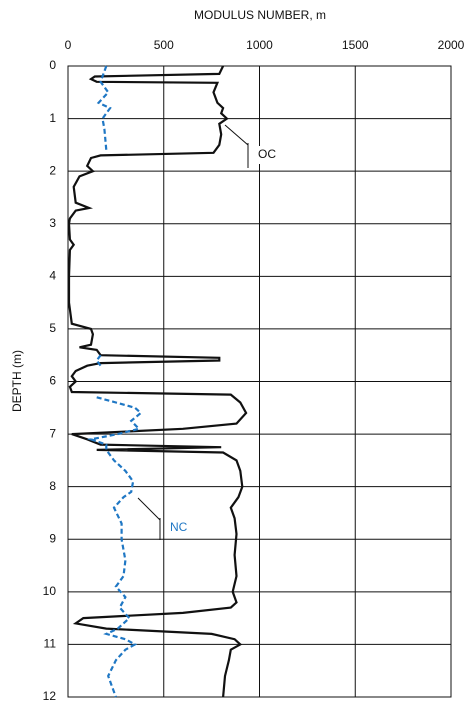  I want to click on y-tick-label: 4, so click(52, 276).